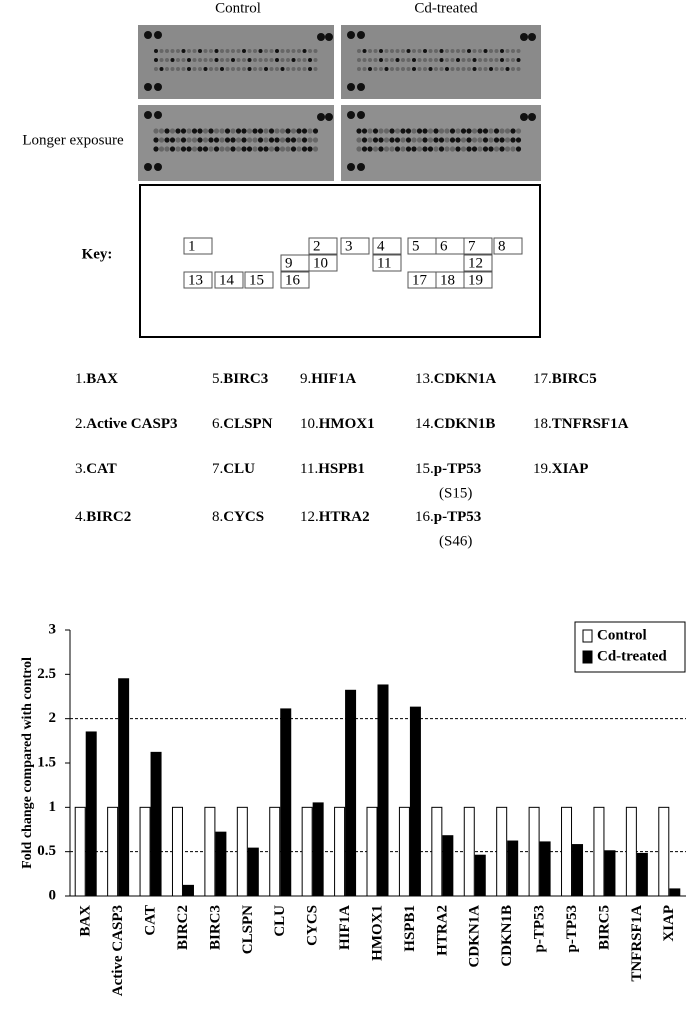 The height and width of the screenshot is (1022, 686). Describe the element at coordinates (217, 379) in the screenshot. I see `gene-number: 5.` at that location.